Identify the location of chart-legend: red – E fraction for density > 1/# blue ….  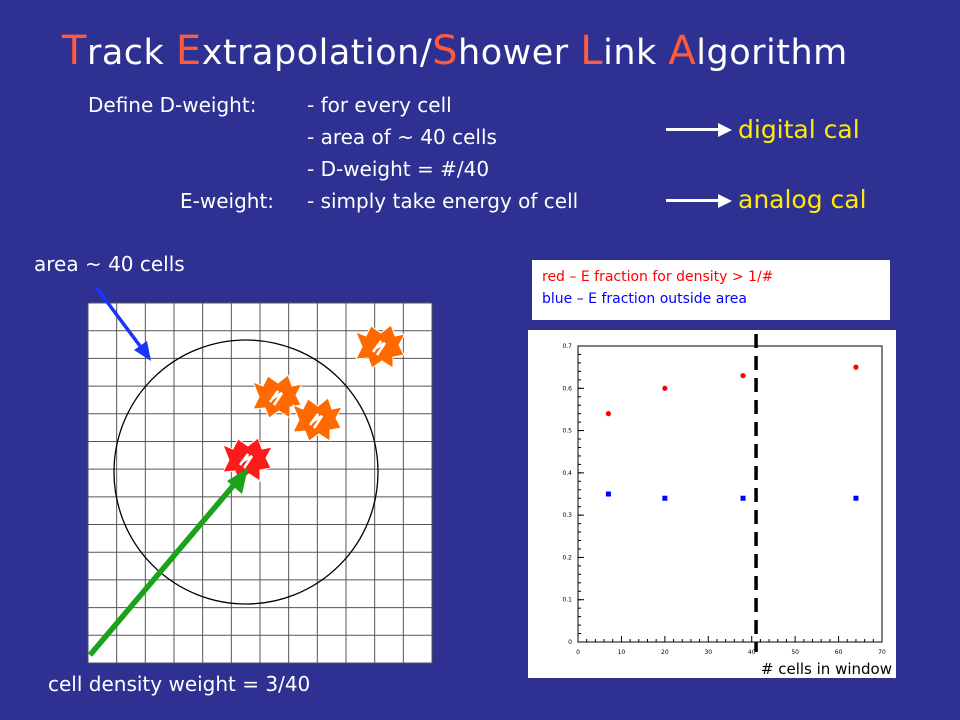
(711, 290).